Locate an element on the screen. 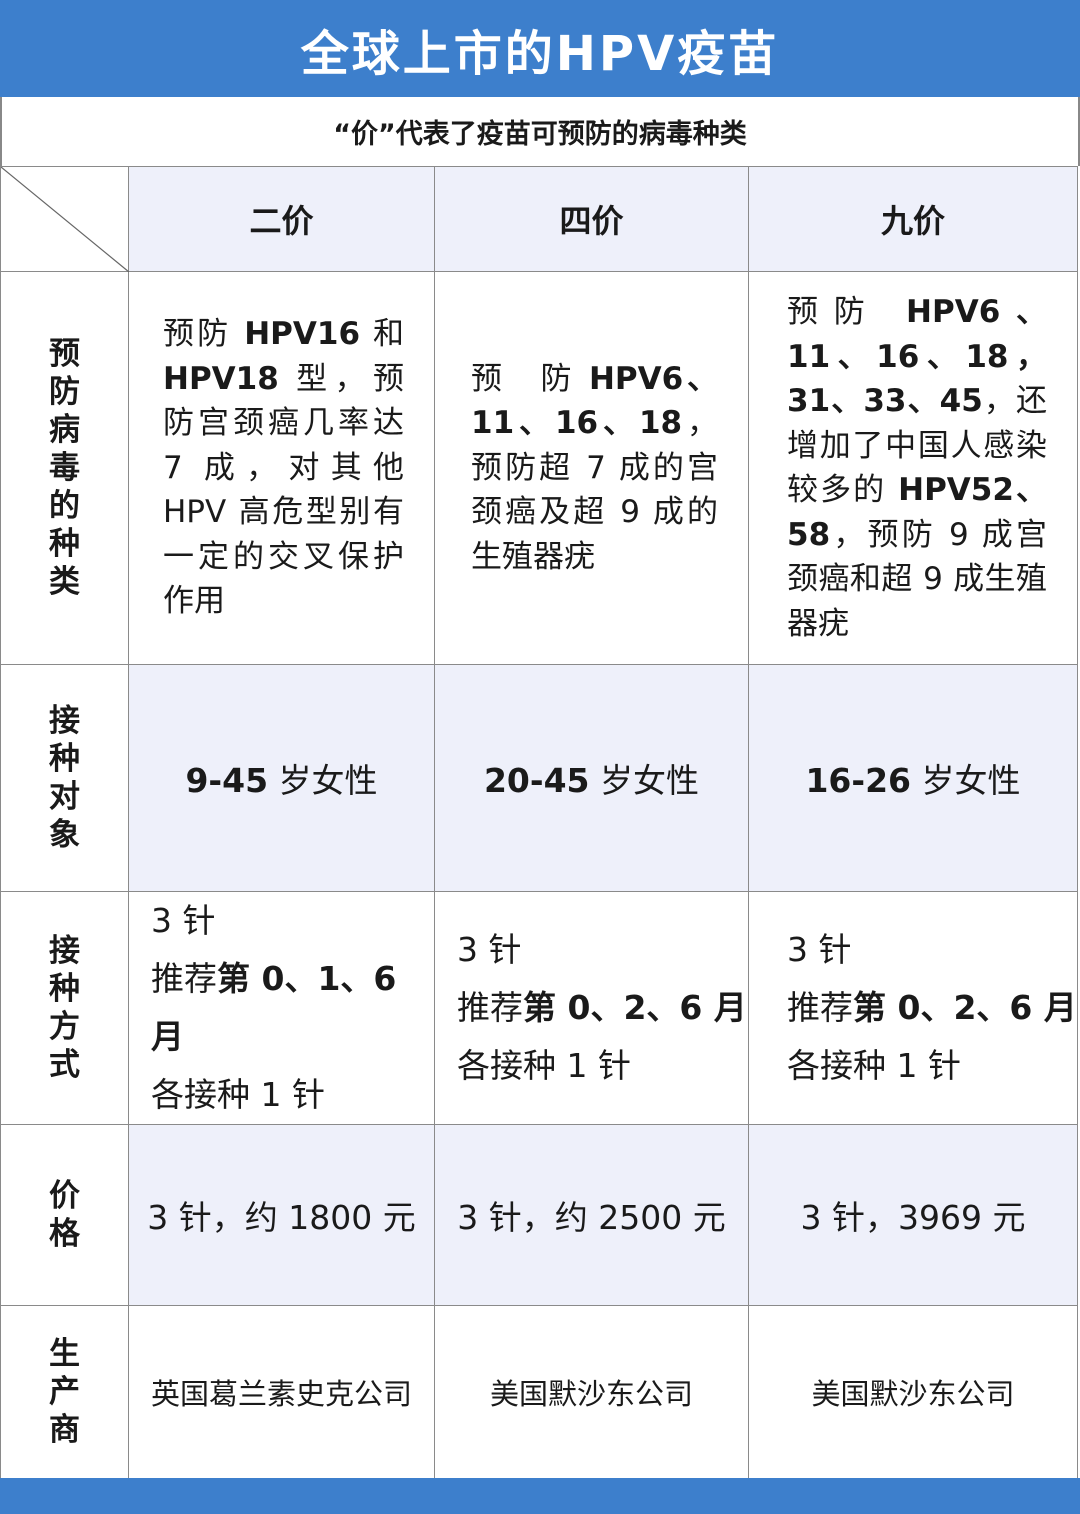  row-label: 预防病毒的种类 is located at coordinates (64, 468).